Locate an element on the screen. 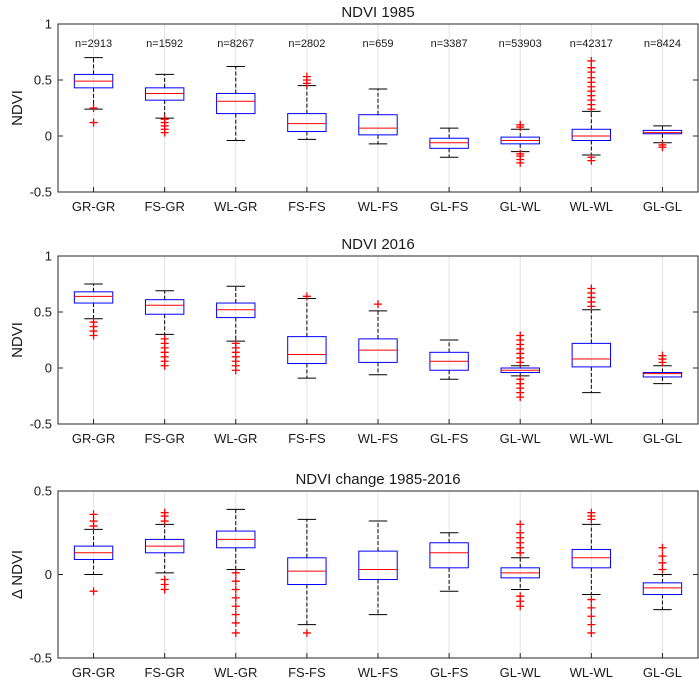 This screenshot has height=683, width=699. sample-size-label: n=42317 is located at coordinates (591, 44).